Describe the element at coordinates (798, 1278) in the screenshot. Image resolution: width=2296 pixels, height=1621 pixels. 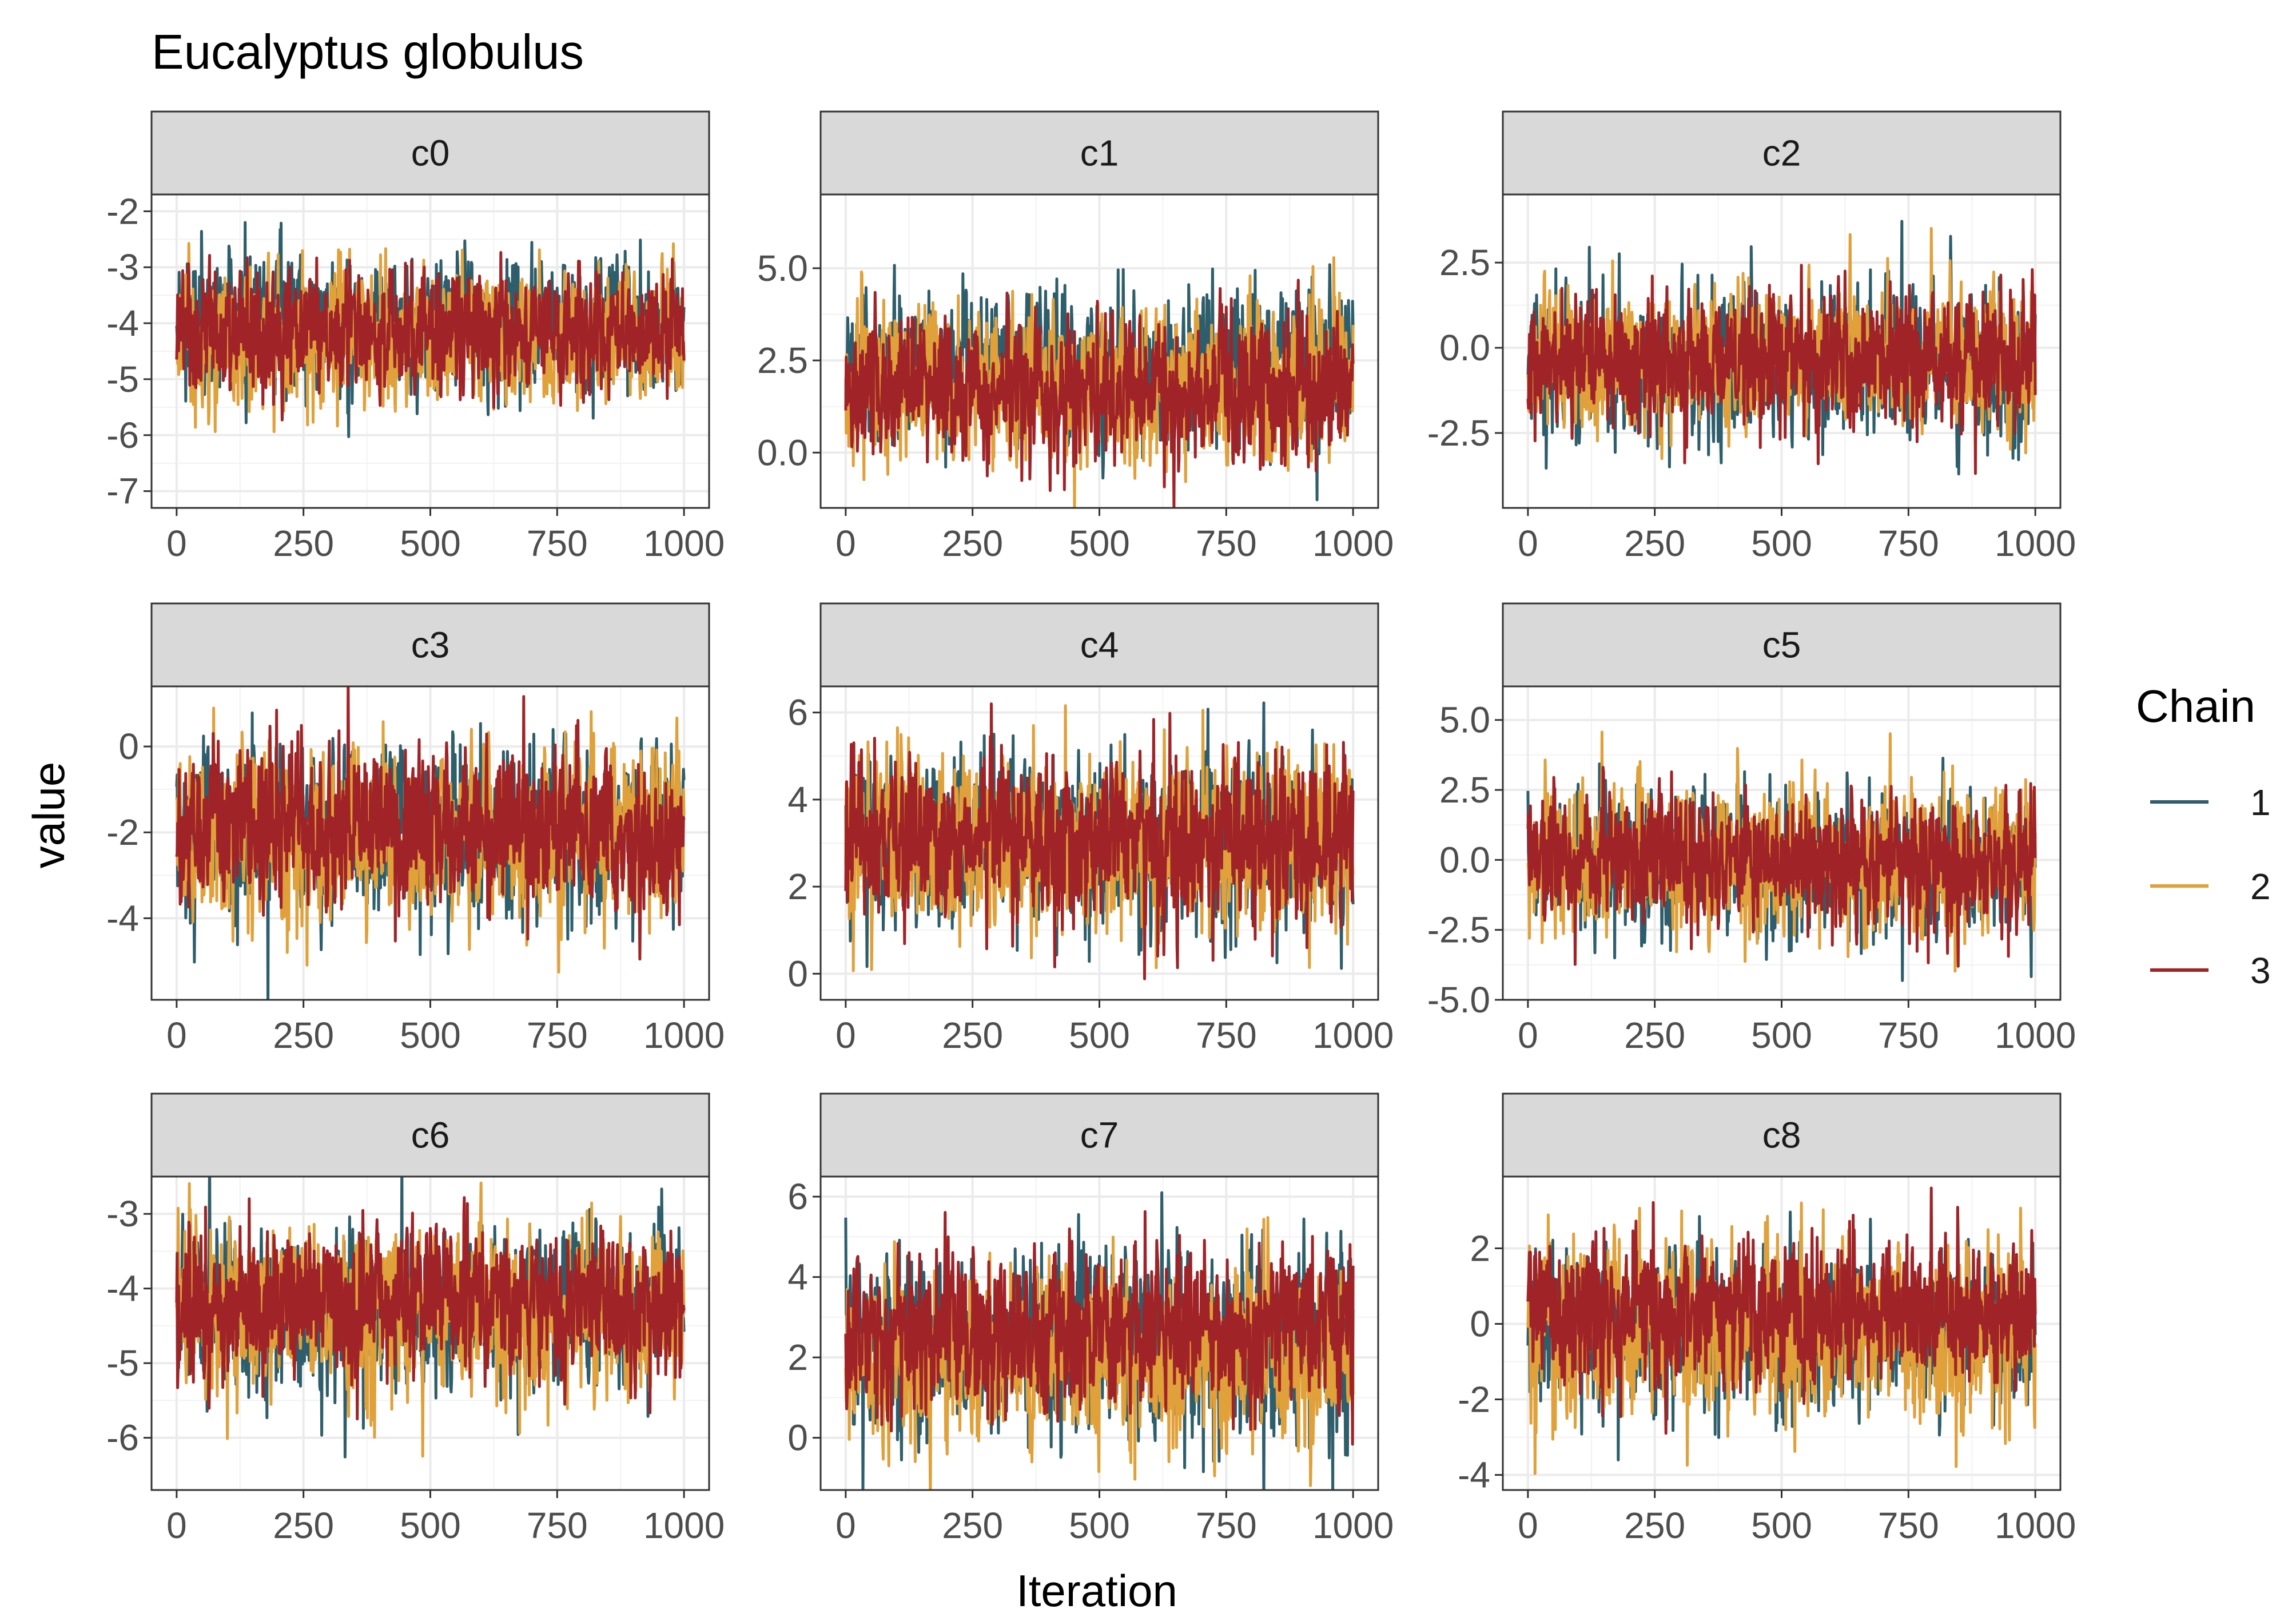
I see `y-tick-label: 4` at that location.